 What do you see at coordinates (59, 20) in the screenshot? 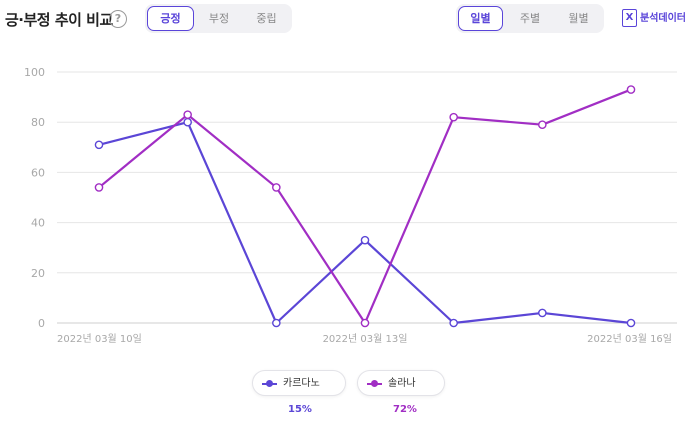
I see `chart-title: 긍·부정 추이 비교` at bounding box center [59, 20].